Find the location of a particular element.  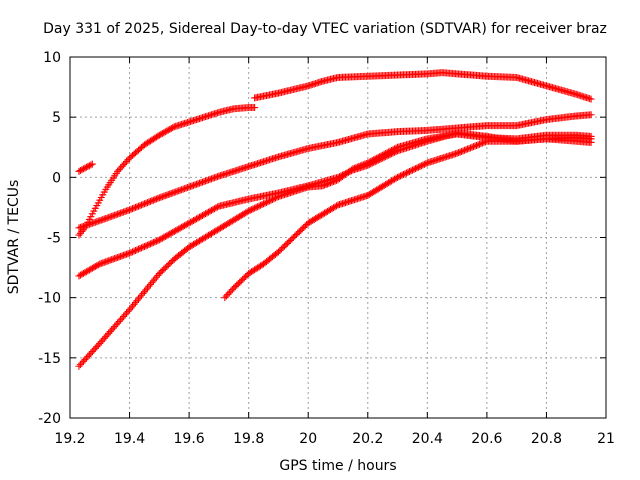

y-tick-label: -10 is located at coordinates (49, 299).